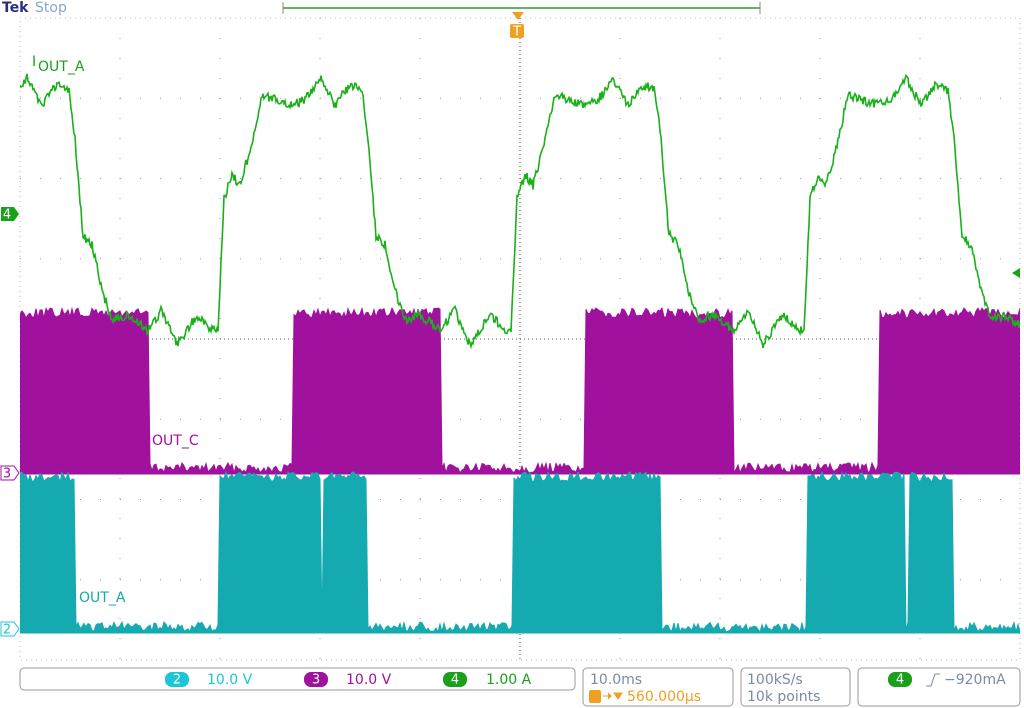  Describe the element at coordinates (175, 441) in the screenshot. I see `trace-label: OUT_C` at that location.